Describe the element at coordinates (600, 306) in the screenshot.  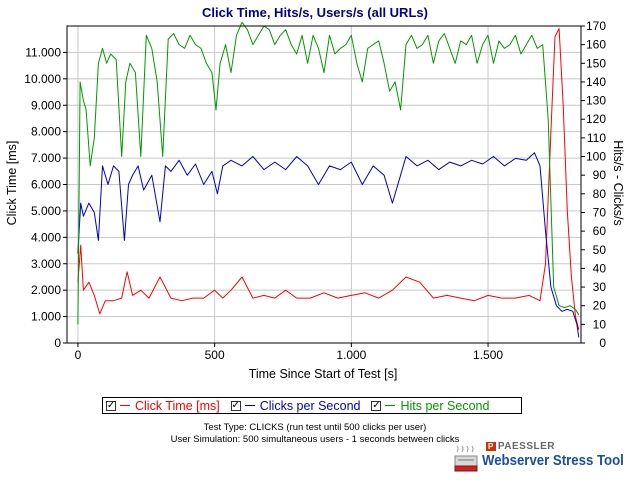
I see `y-right-tick-label: 20` at that location.